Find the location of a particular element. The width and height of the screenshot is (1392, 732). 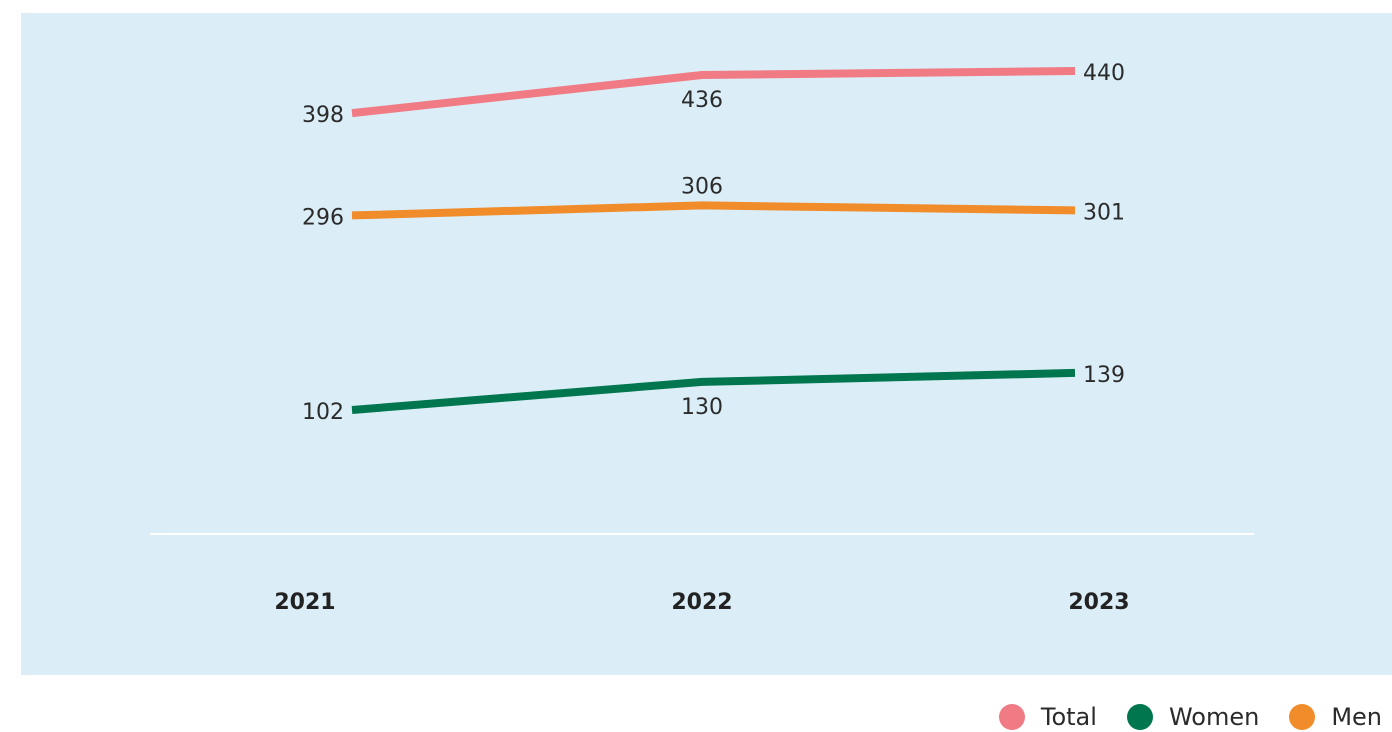

legend-swatch-men is located at coordinates (1302, 717).